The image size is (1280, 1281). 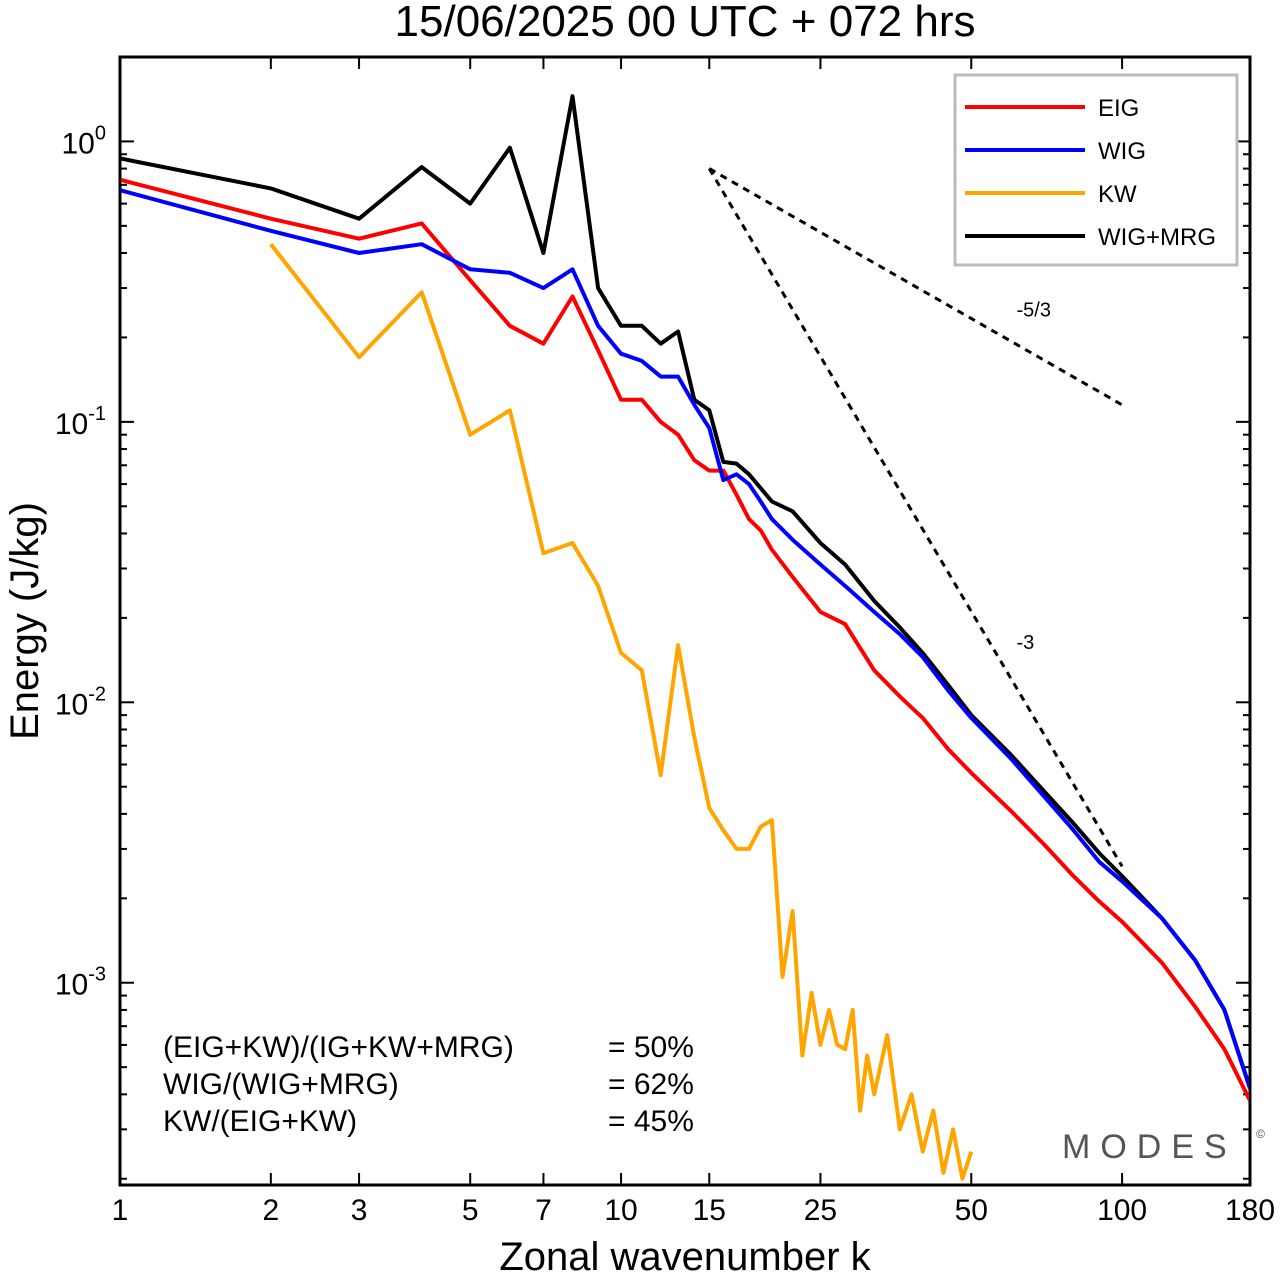 I want to click on x-tick-label: 5, so click(x=470, y=1210).